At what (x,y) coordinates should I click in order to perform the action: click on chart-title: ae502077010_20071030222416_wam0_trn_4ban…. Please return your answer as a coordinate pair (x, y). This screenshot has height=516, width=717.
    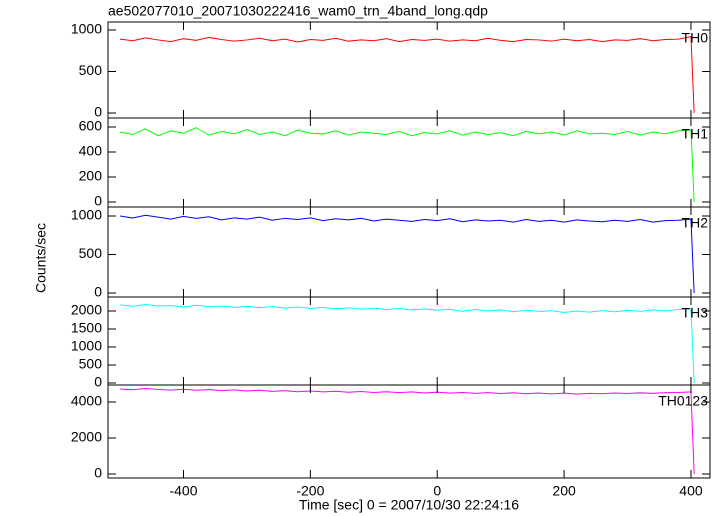
    Looking at the image, I should click on (298, 11).